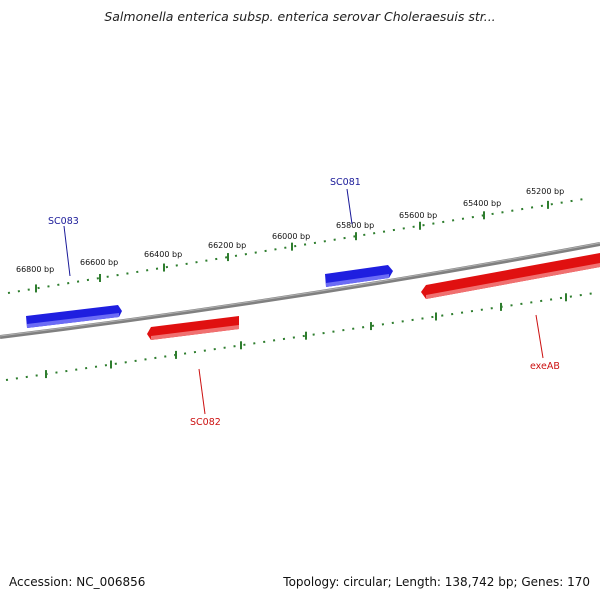 The height and width of the screenshot is (600, 600). Describe the element at coordinates (306, 336) in the screenshot. I see `inner-major-ticks` at that location.